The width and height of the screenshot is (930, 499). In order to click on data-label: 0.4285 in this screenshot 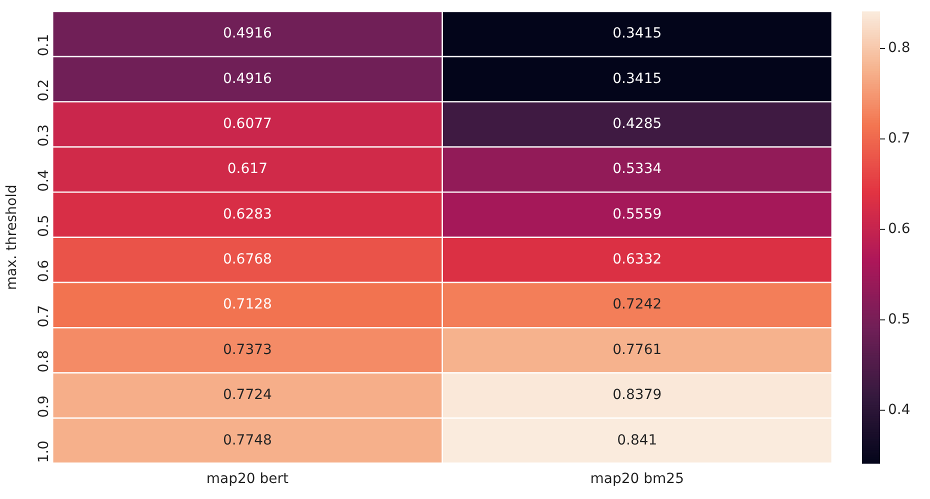, I will do `click(637, 124)`.